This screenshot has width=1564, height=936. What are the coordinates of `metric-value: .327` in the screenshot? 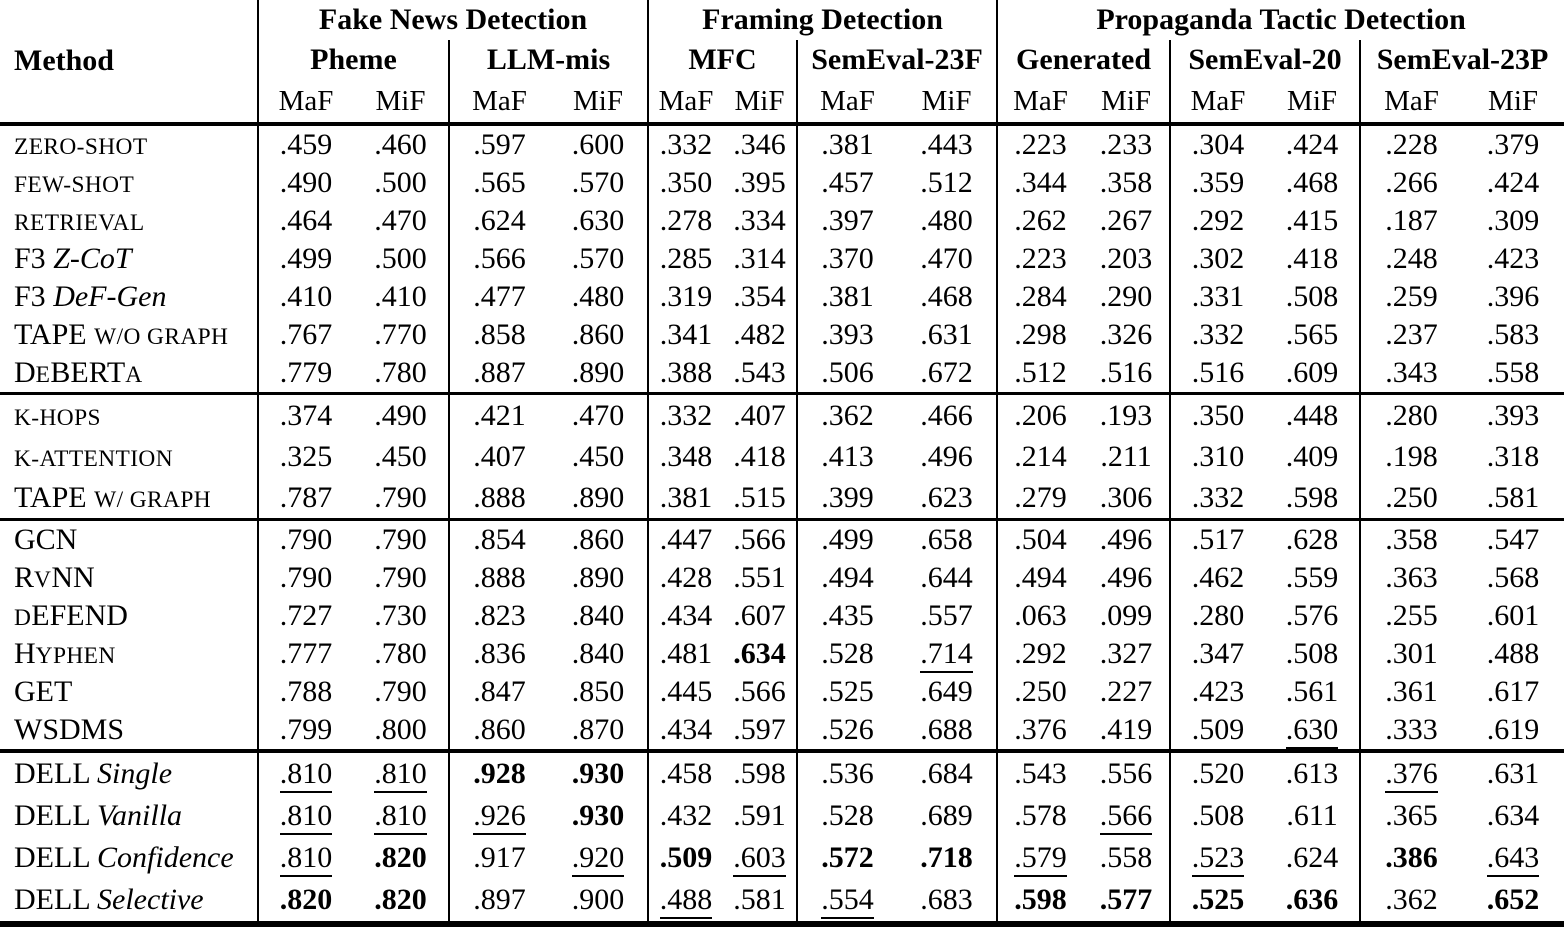 It's located at (1126, 654).